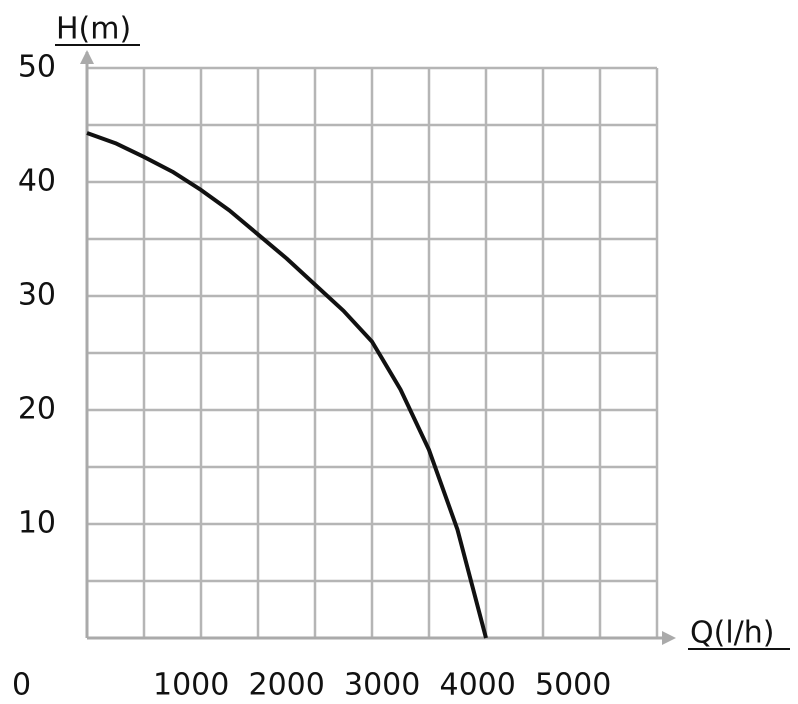 The image size is (798, 704). Describe the element at coordinates (573, 685) in the screenshot. I see `x-tick-label: 5000` at that location.